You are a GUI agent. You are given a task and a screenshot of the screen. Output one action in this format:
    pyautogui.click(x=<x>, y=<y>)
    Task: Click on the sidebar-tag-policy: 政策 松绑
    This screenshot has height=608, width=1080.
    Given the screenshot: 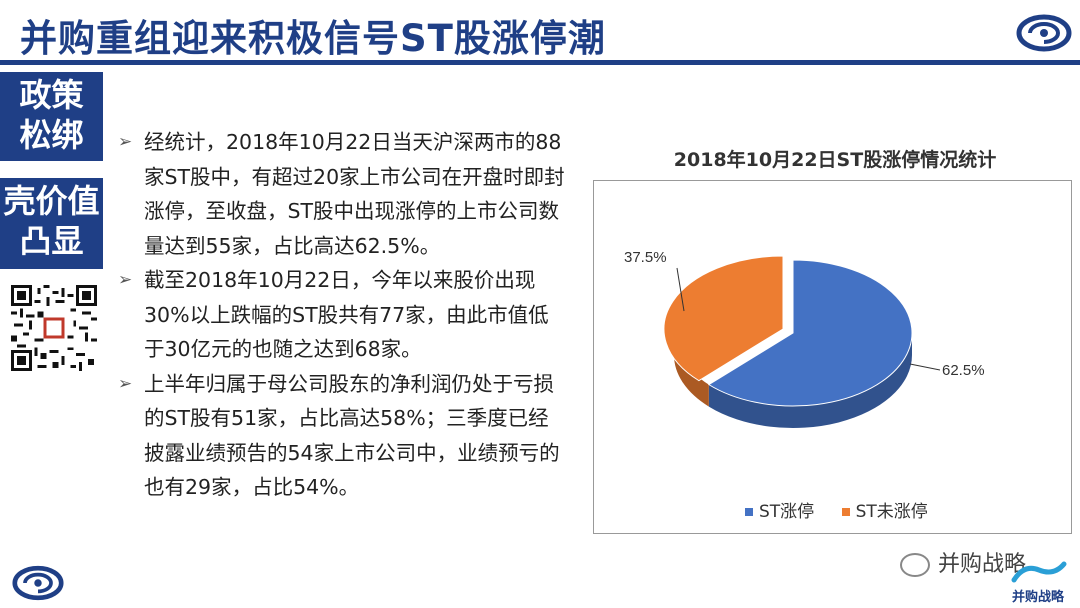 What is the action you would take?
    pyautogui.click(x=51, y=116)
    